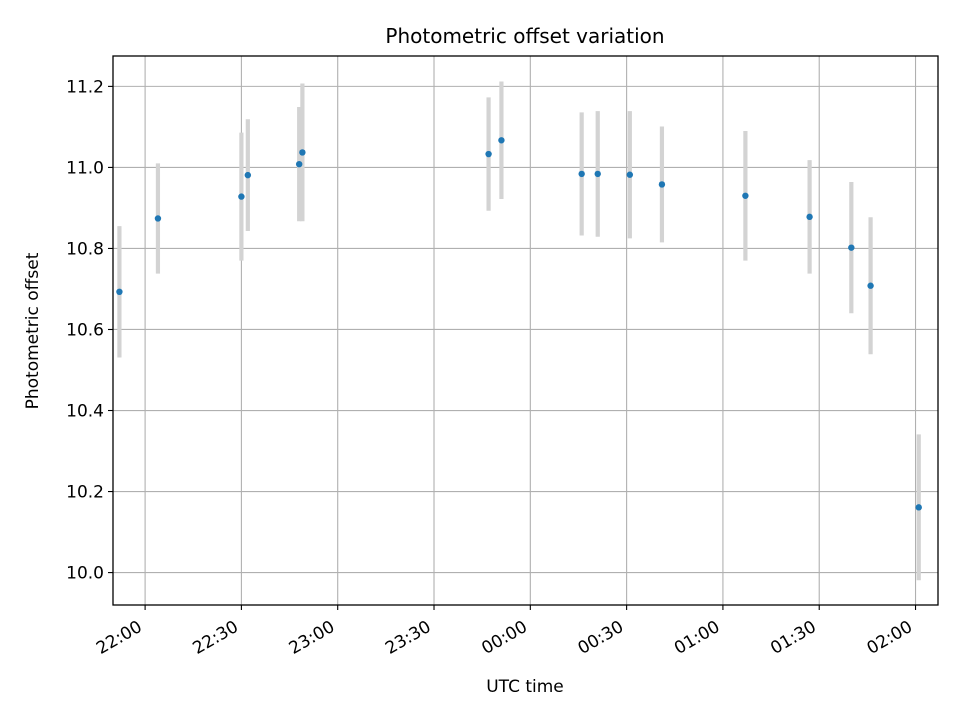 The width and height of the screenshot is (960, 720). Describe the element at coordinates (85, 493) in the screenshot. I see `y-tick-label: 10.2` at that location.